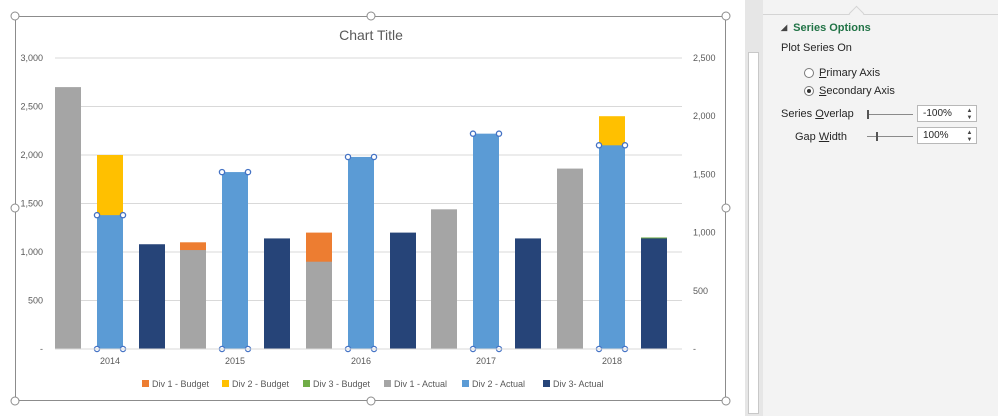  What do you see at coordinates (753, 233) in the screenshot?
I see `scrollbar-thumb` at bounding box center [753, 233].